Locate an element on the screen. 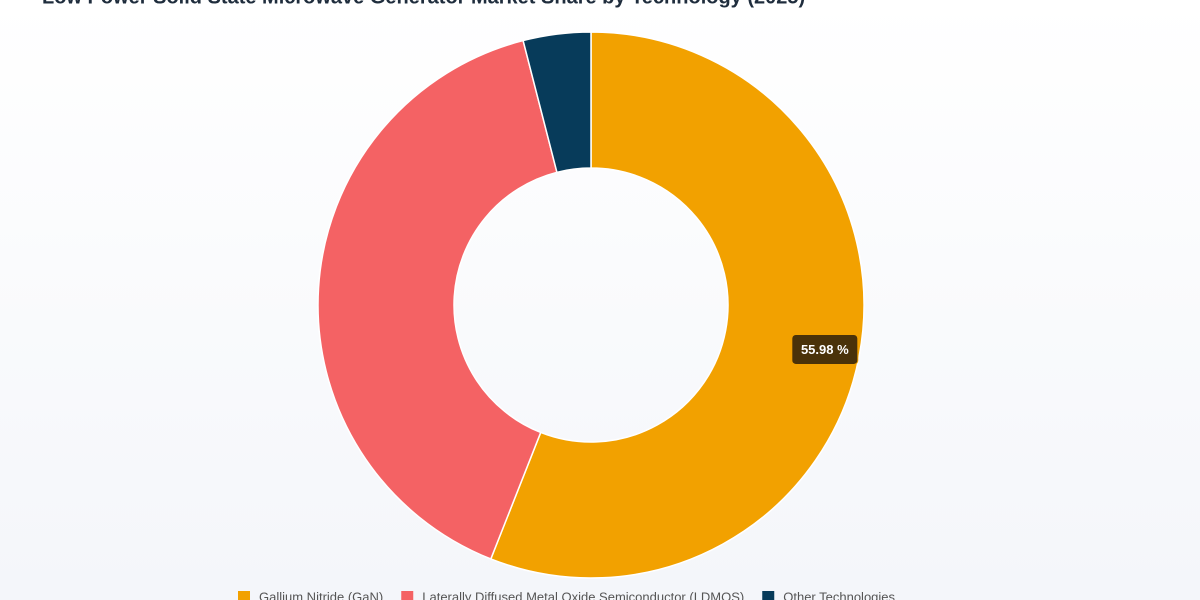 Image resolution: width=1200 pixels, height=600 pixels. legend-label: Gallium Nitride (GaN) is located at coordinates (321, 594).